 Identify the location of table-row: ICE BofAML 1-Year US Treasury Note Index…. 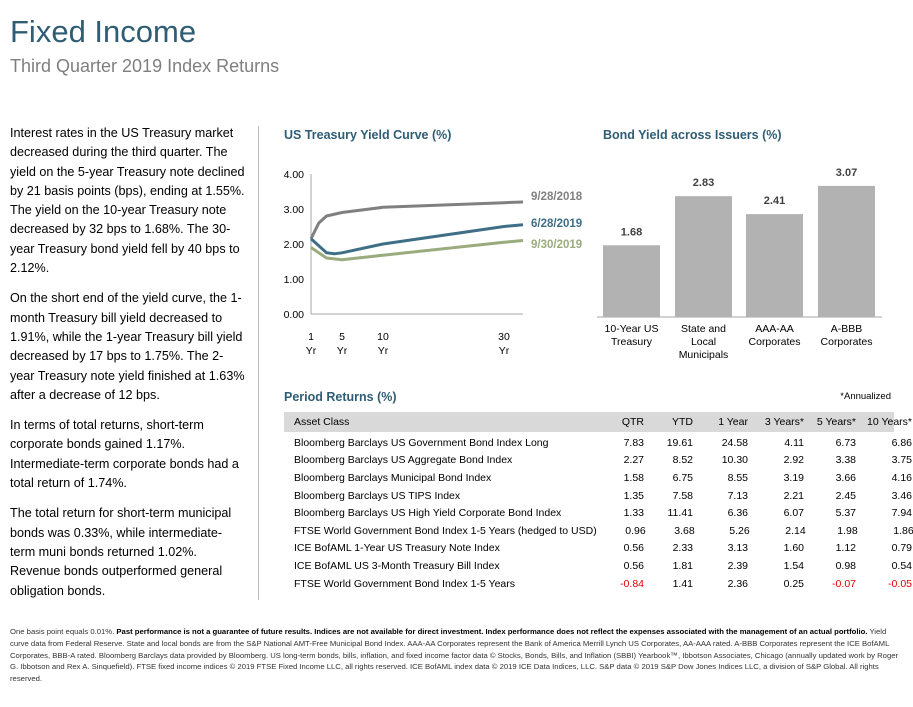
(598, 549).